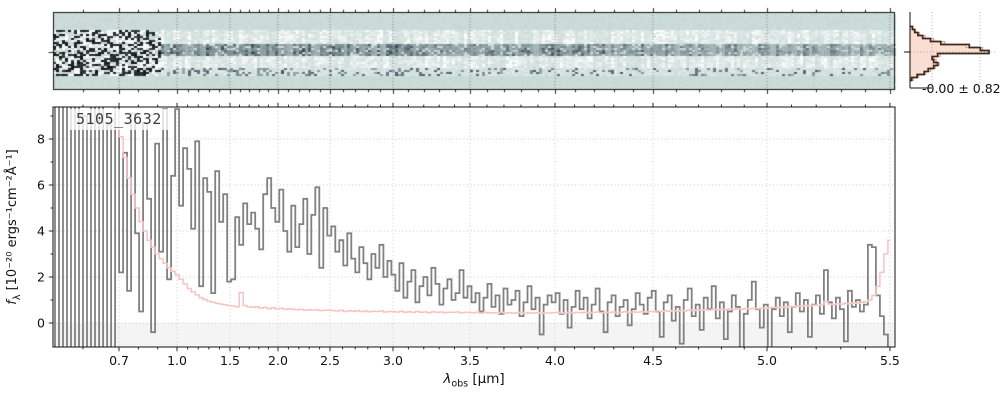 This screenshot has width=1000, height=400. What do you see at coordinates (177, 360) in the screenshot?
I see `x-tick-label: 1.0` at bounding box center [177, 360].